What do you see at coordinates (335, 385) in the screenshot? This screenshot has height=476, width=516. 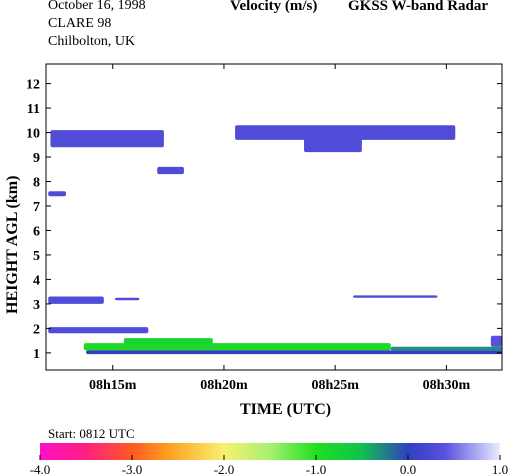 I see `x-tick-label: 08h25m` at bounding box center [335, 385].